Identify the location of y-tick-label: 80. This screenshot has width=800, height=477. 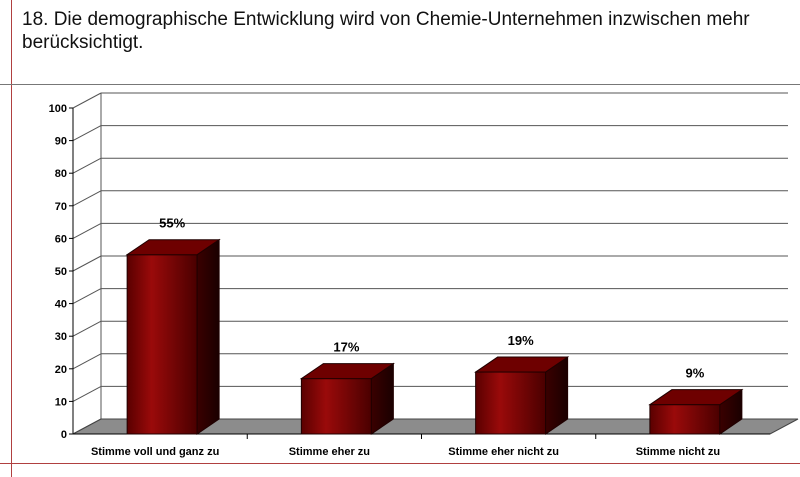
(61, 174).